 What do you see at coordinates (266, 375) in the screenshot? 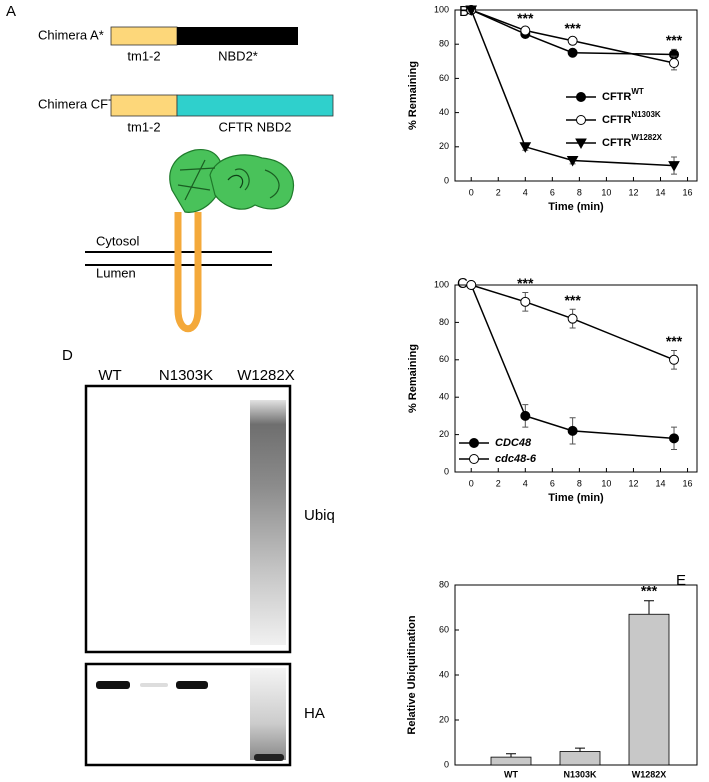
I see `lane-label: W1282X` at bounding box center [266, 375].